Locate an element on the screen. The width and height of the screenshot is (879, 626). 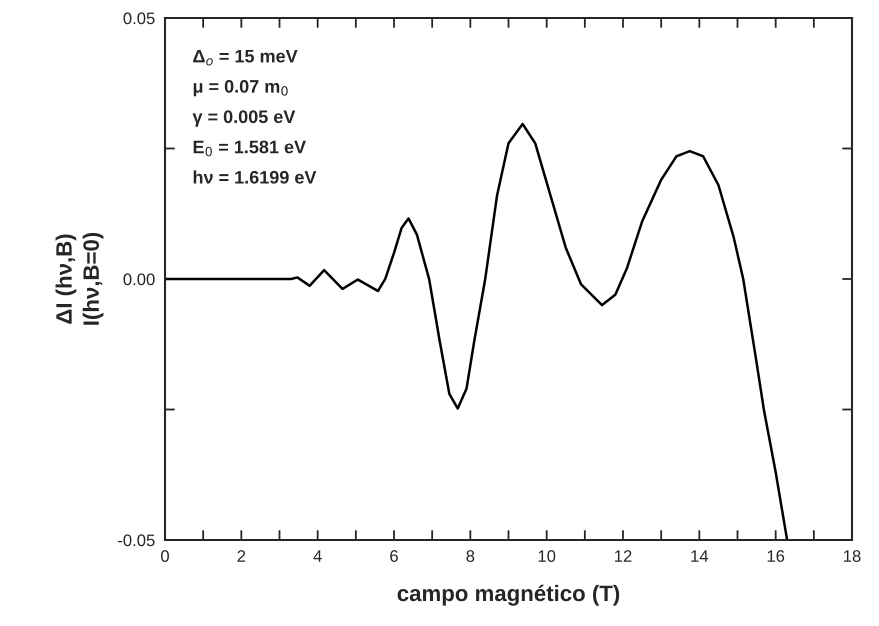
x-tick-label: 12 is located at coordinates (623, 556).